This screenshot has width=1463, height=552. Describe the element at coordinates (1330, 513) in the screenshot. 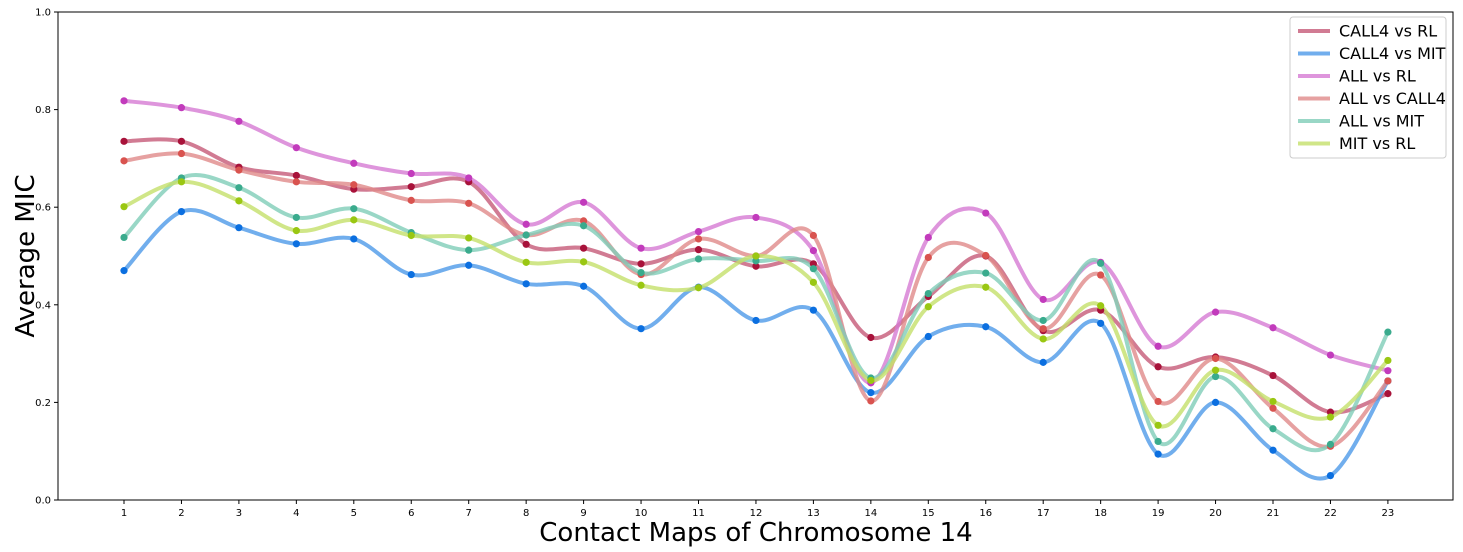

I see `x-tick-label-22: 22` at that location.